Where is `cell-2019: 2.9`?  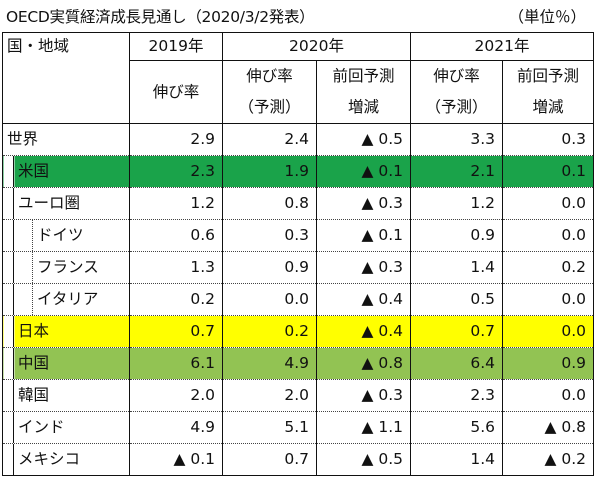
cell-2019: 2.9 is located at coordinates (176, 139).